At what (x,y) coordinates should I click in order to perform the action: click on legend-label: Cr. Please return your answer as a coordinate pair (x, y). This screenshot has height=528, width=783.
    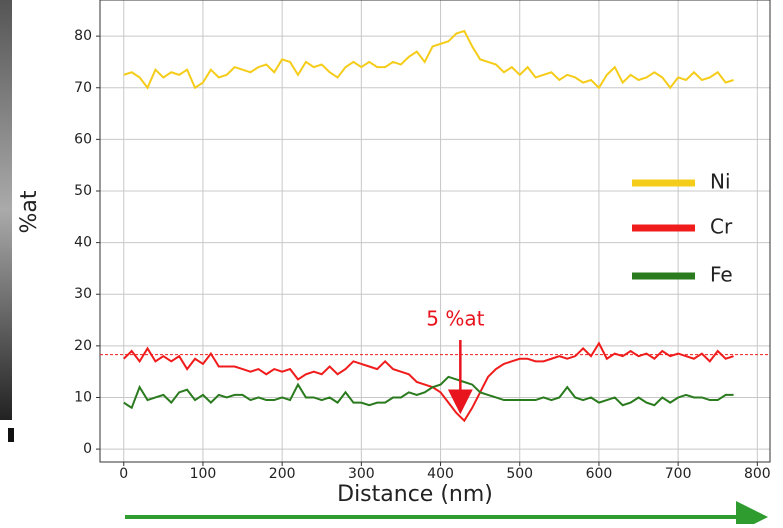
    Looking at the image, I should click on (721, 227).